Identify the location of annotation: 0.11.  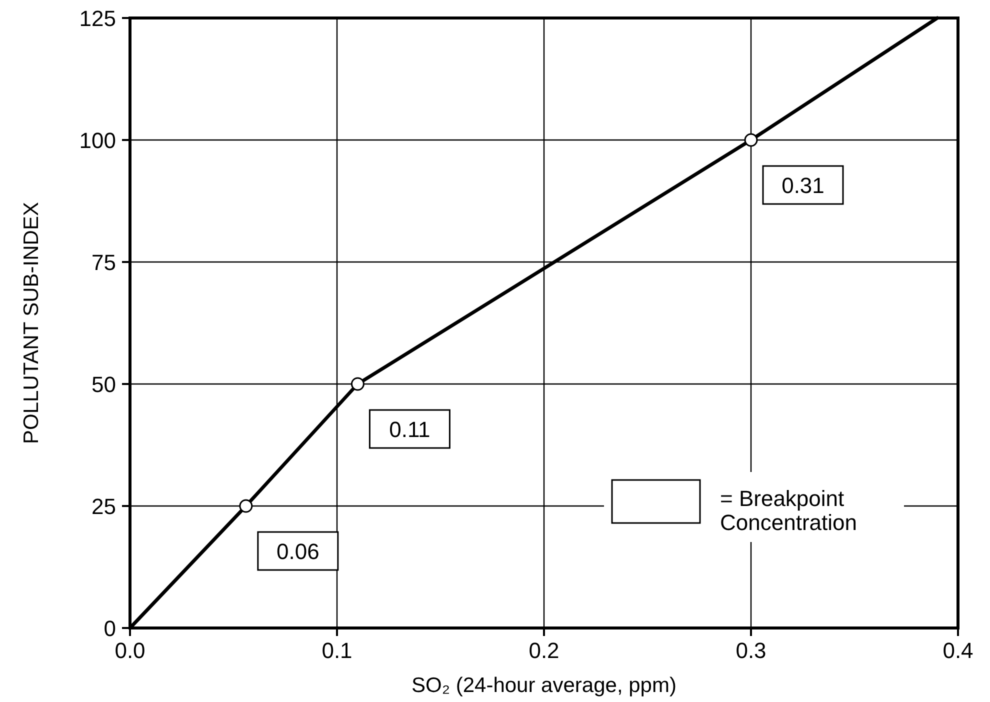
(409, 429).